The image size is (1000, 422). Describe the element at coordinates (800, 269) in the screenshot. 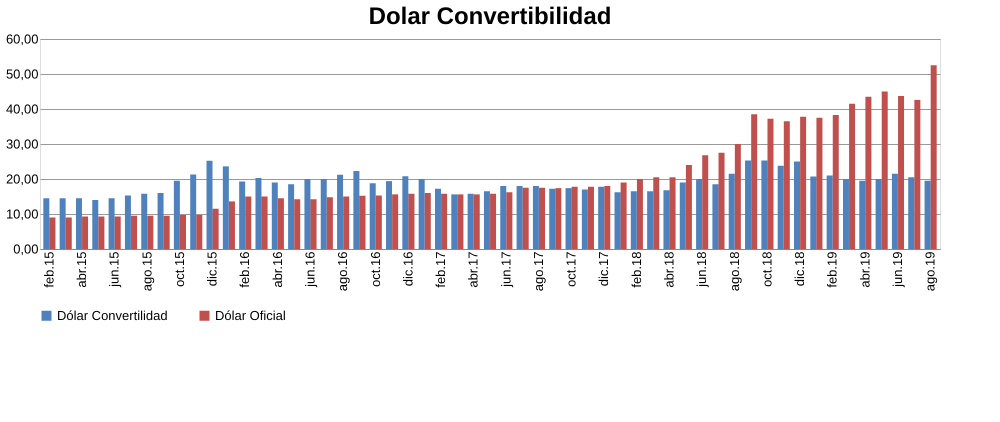

I see `x-tick-label: dic.18` at that location.